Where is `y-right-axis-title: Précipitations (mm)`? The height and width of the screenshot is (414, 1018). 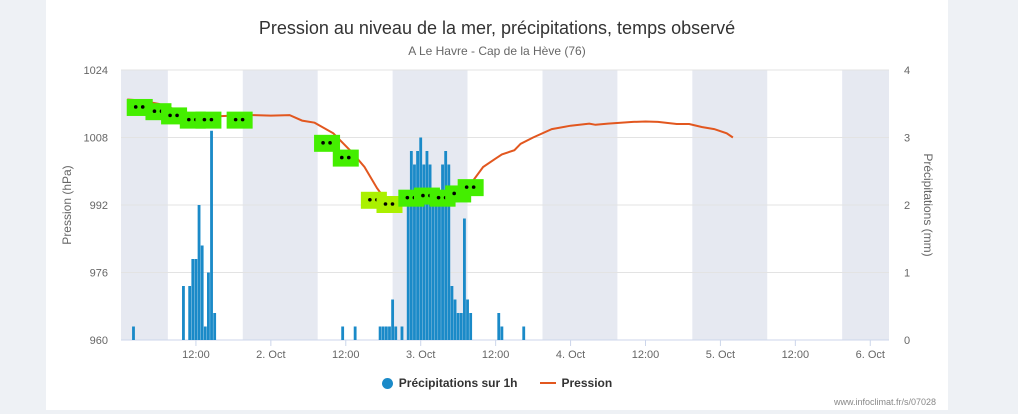
y-right-axis-title: Précipitations (mm) is located at coordinates (928, 204).